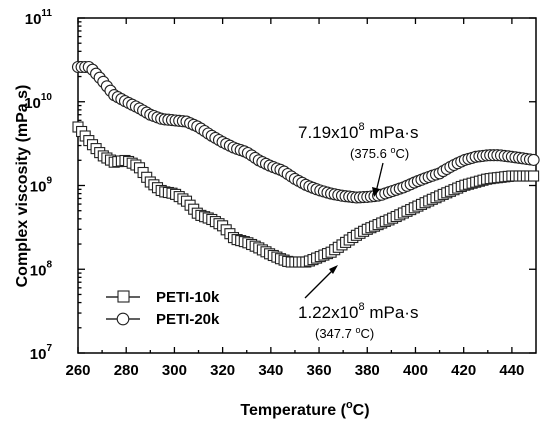  Describe the element at coordinates (188, 319) in the screenshot. I see `legend-label-peti-20k: PETI-20k` at that location.